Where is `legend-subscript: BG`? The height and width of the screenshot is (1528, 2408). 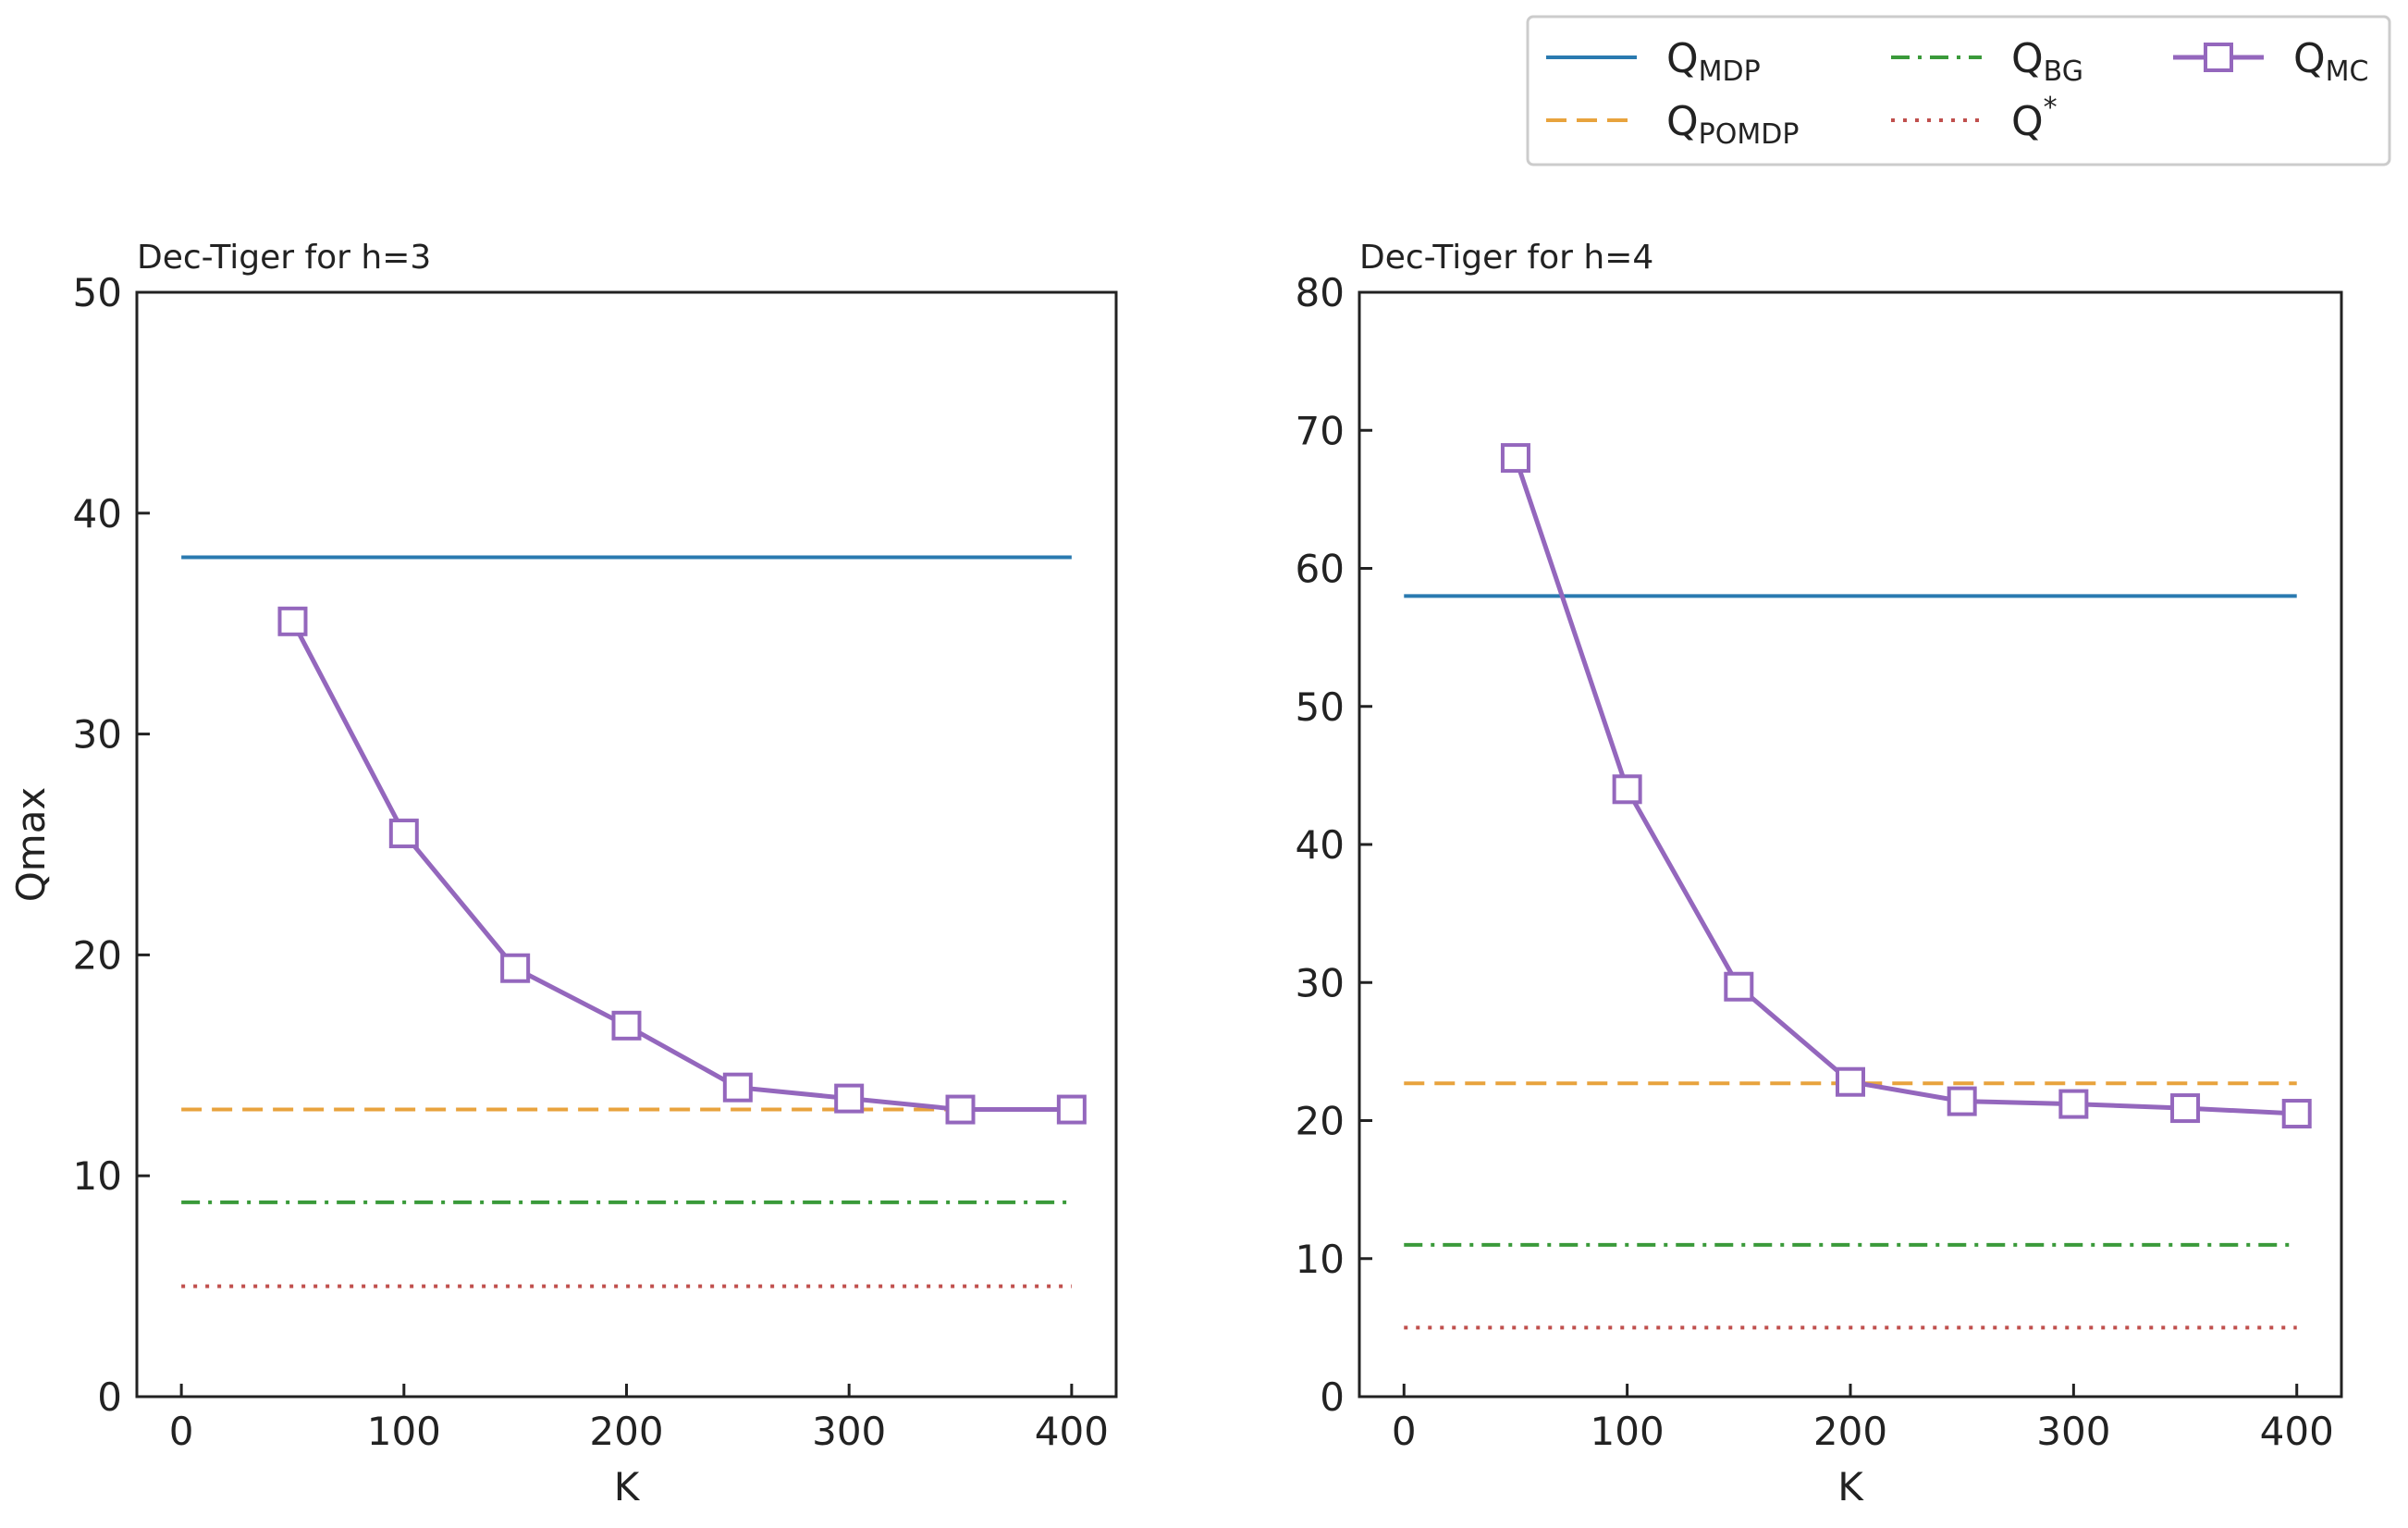 legend-subscript: BG is located at coordinates (2063, 71).